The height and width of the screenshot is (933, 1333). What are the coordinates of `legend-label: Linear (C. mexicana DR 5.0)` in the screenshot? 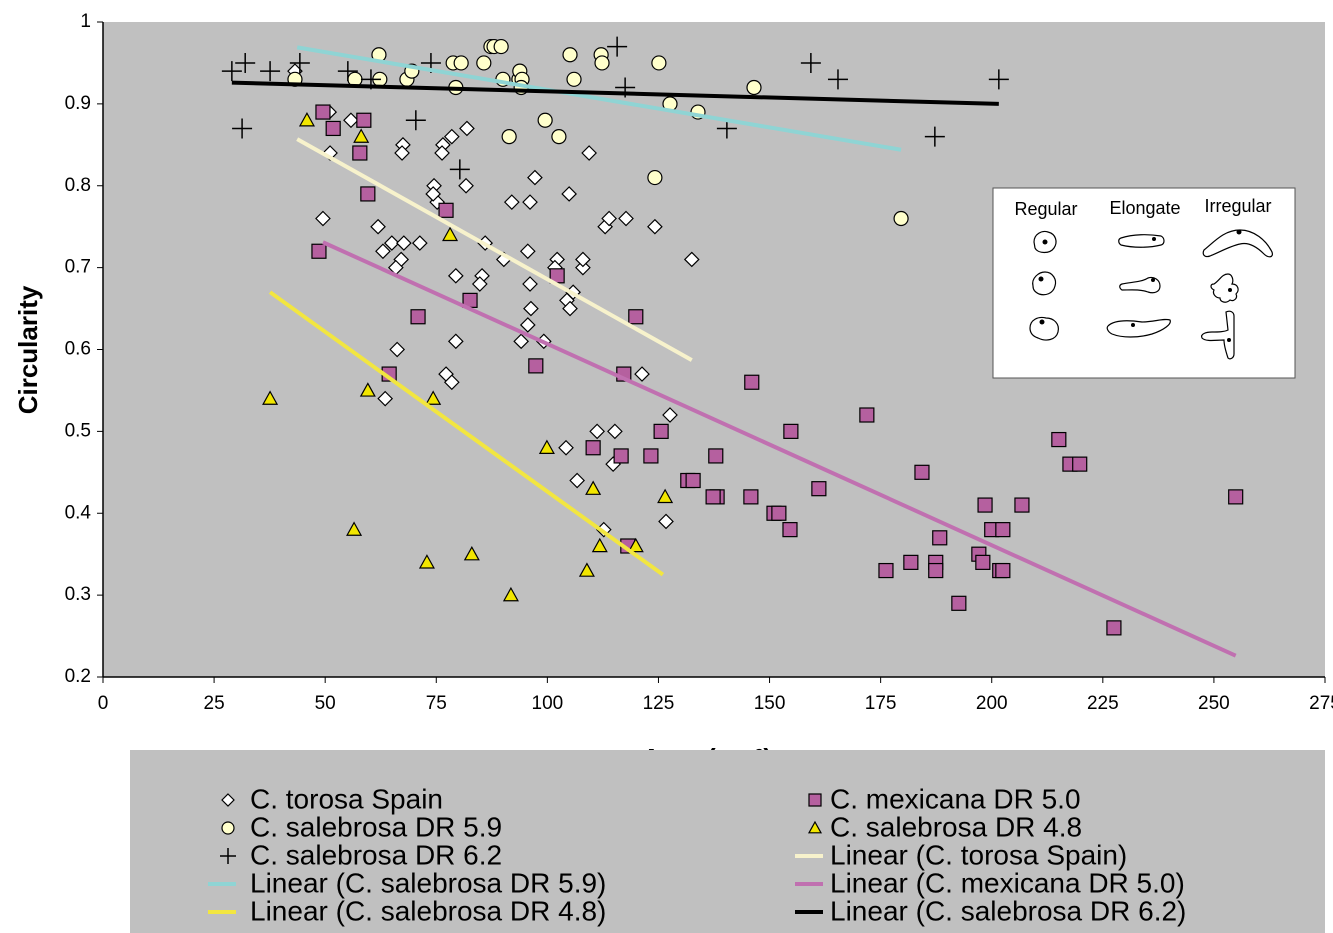 It's located at (1007, 882).